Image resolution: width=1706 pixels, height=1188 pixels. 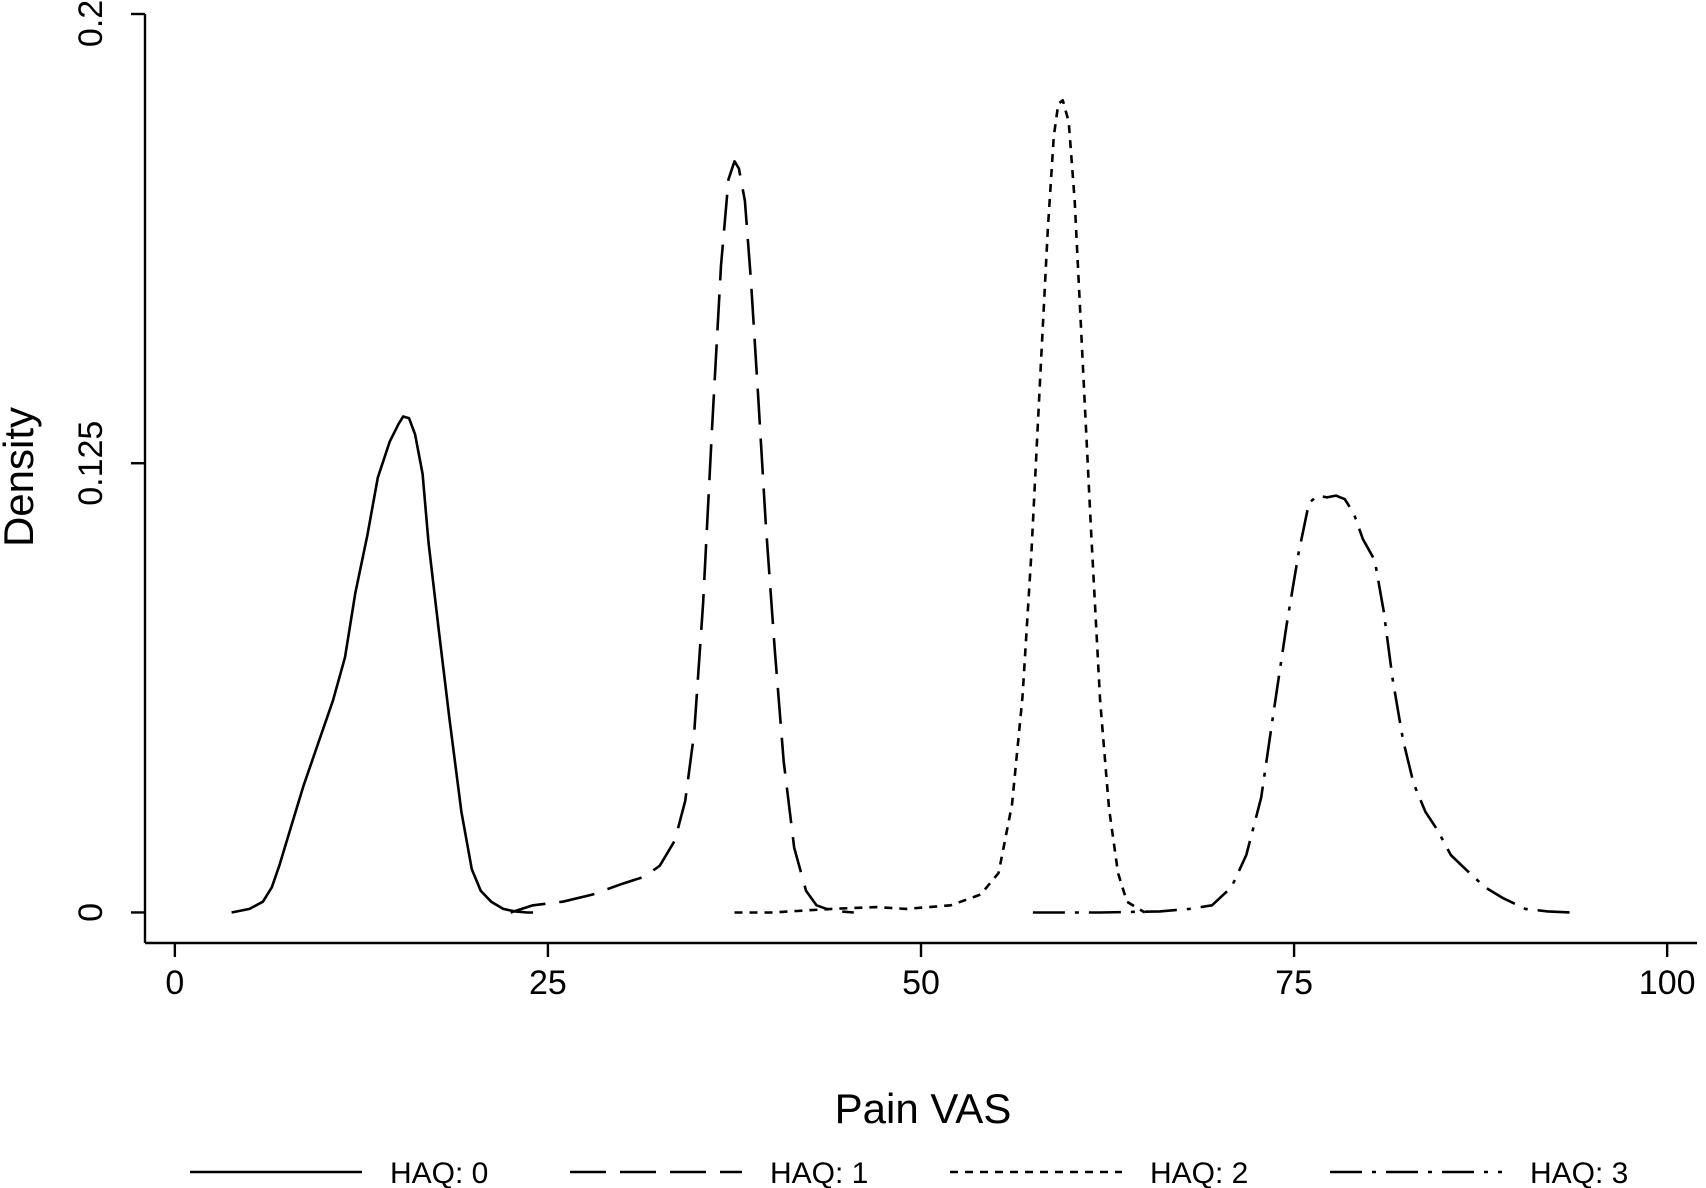 I want to click on x-tick-label: 25, so click(x=548, y=983).